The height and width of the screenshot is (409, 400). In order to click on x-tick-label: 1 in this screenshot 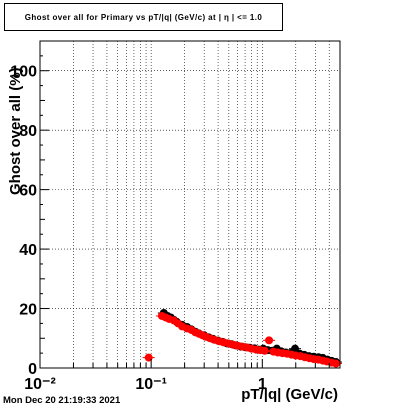, I will do `click(262, 384)`.